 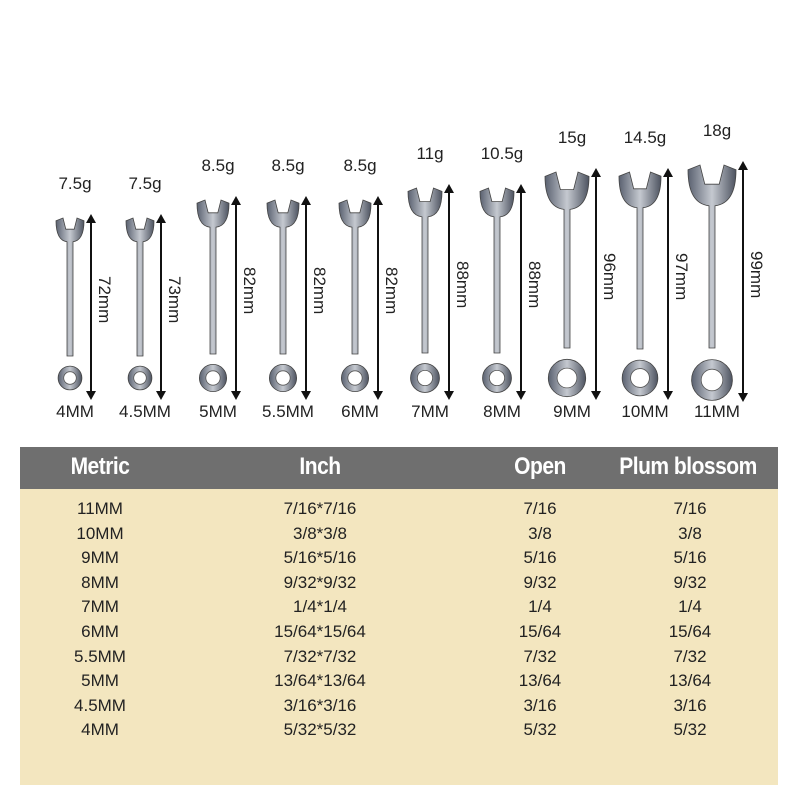 I want to click on table-header: Metric Inch Open Plum blossom, so click(x=399, y=468).